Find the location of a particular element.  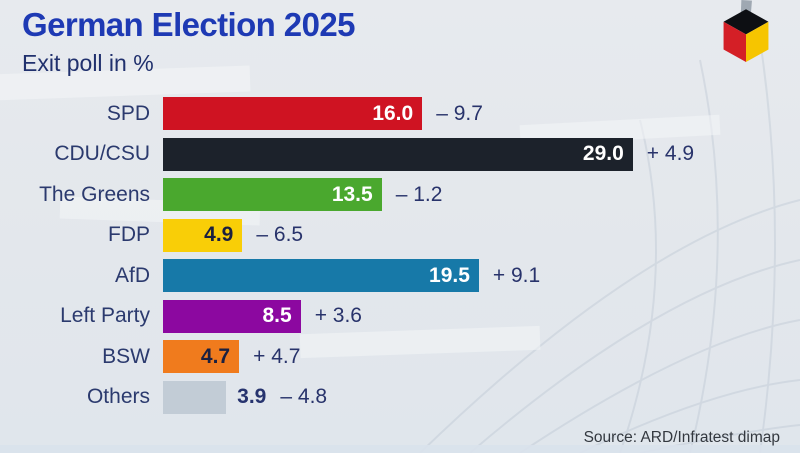

change-label: + 4.7 is located at coordinates (277, 356).